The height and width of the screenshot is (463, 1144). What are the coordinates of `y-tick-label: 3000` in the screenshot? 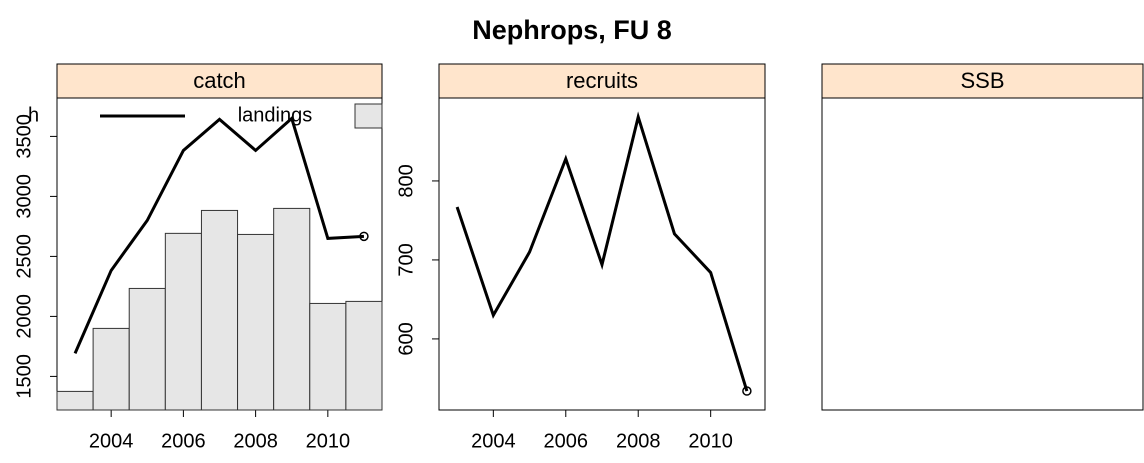 It's located at (24, 196).